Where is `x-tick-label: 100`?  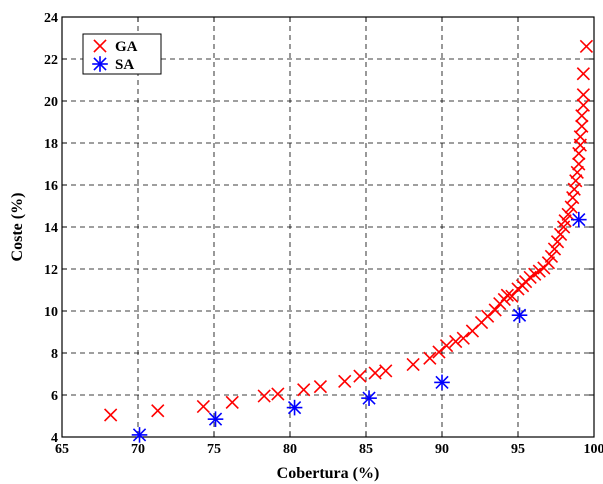 x-tick-label: 100 is located at coordinates (593, 449).